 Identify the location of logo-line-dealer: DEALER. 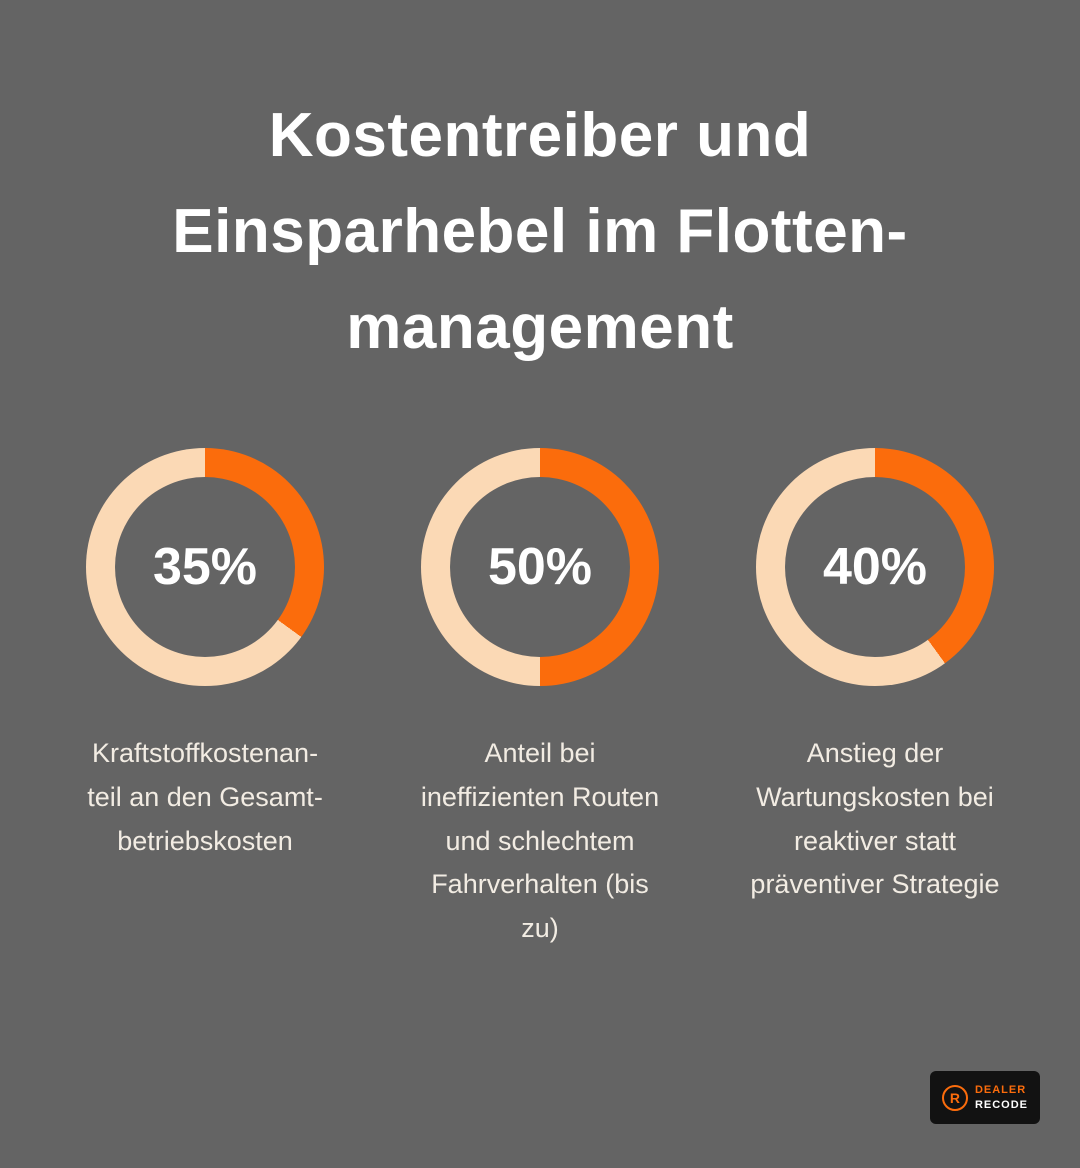
(1000, 1090).